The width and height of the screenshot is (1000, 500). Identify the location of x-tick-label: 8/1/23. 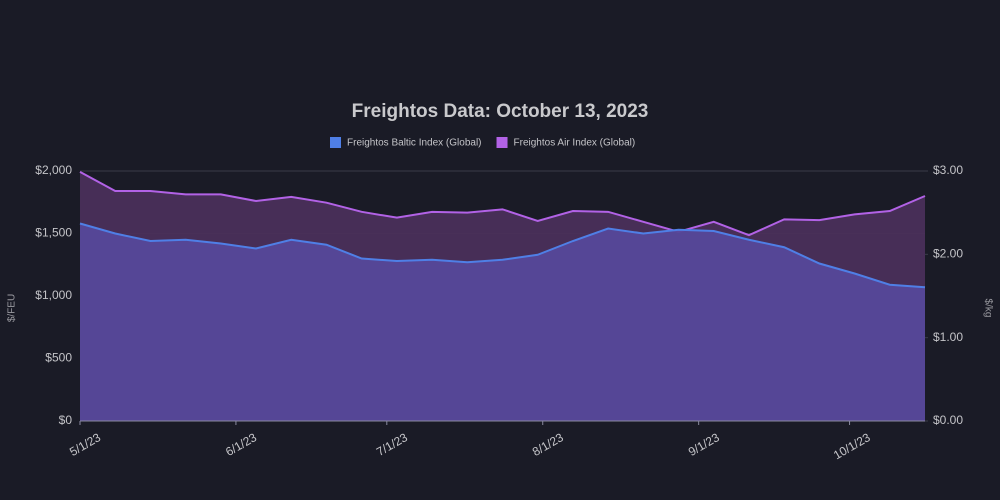
(548, 444).